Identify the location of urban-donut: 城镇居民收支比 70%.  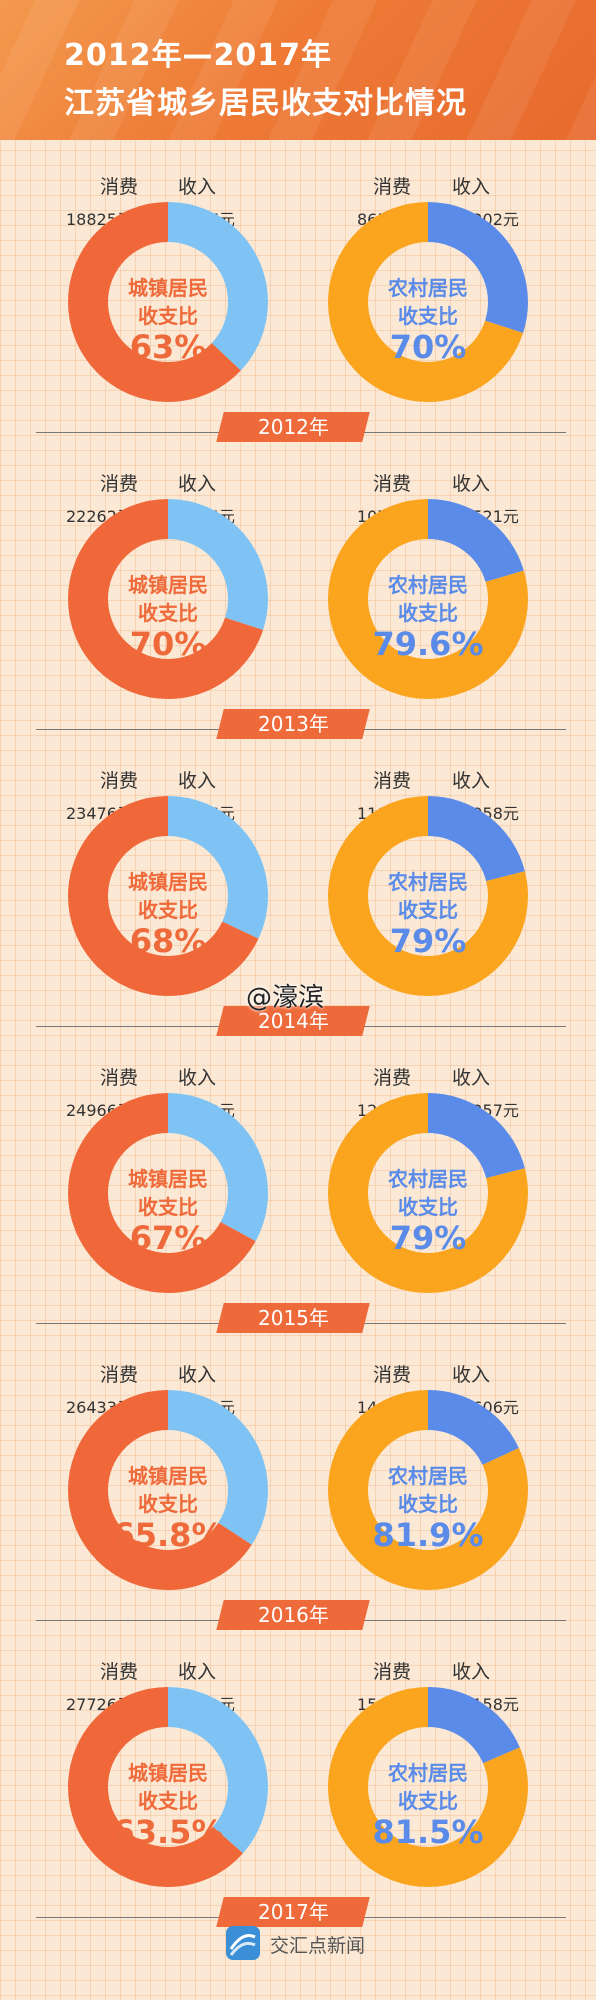
(168, 599).